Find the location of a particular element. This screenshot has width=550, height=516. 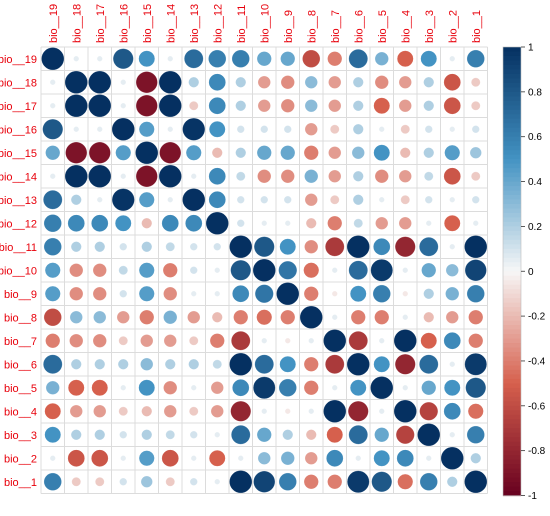

row-label: bio__11 is located at coordinates (18, 248).